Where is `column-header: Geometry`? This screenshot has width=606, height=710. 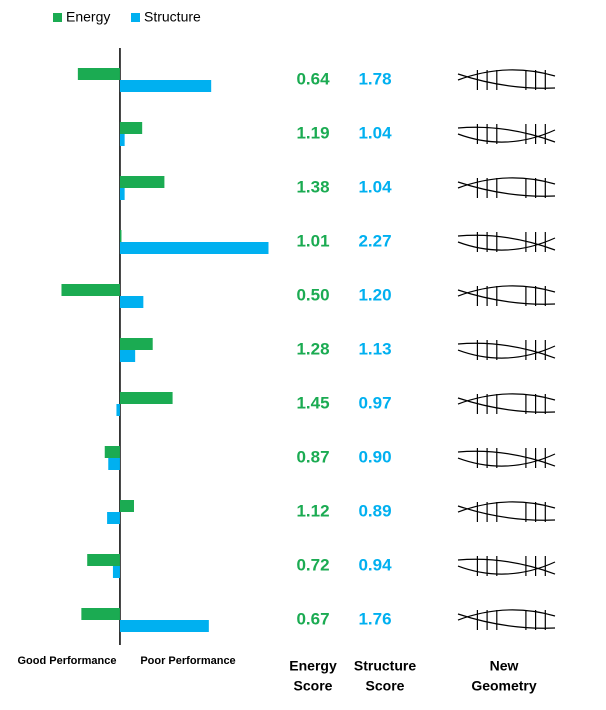 column-header: Geometry is located at coordinates (504, 686).